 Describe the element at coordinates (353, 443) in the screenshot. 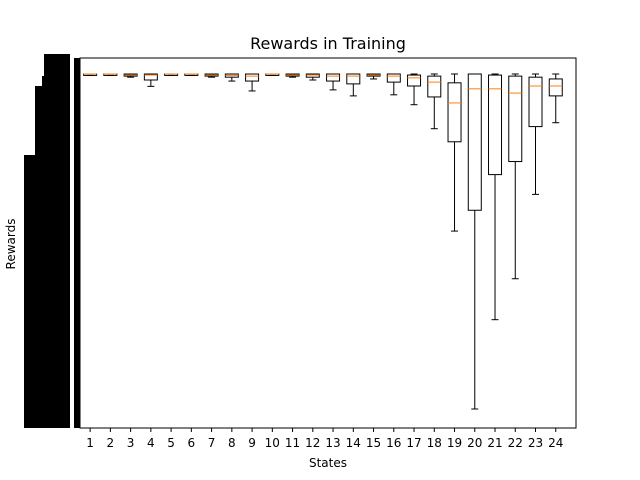

I see `x-tick-label: 14` at that location.